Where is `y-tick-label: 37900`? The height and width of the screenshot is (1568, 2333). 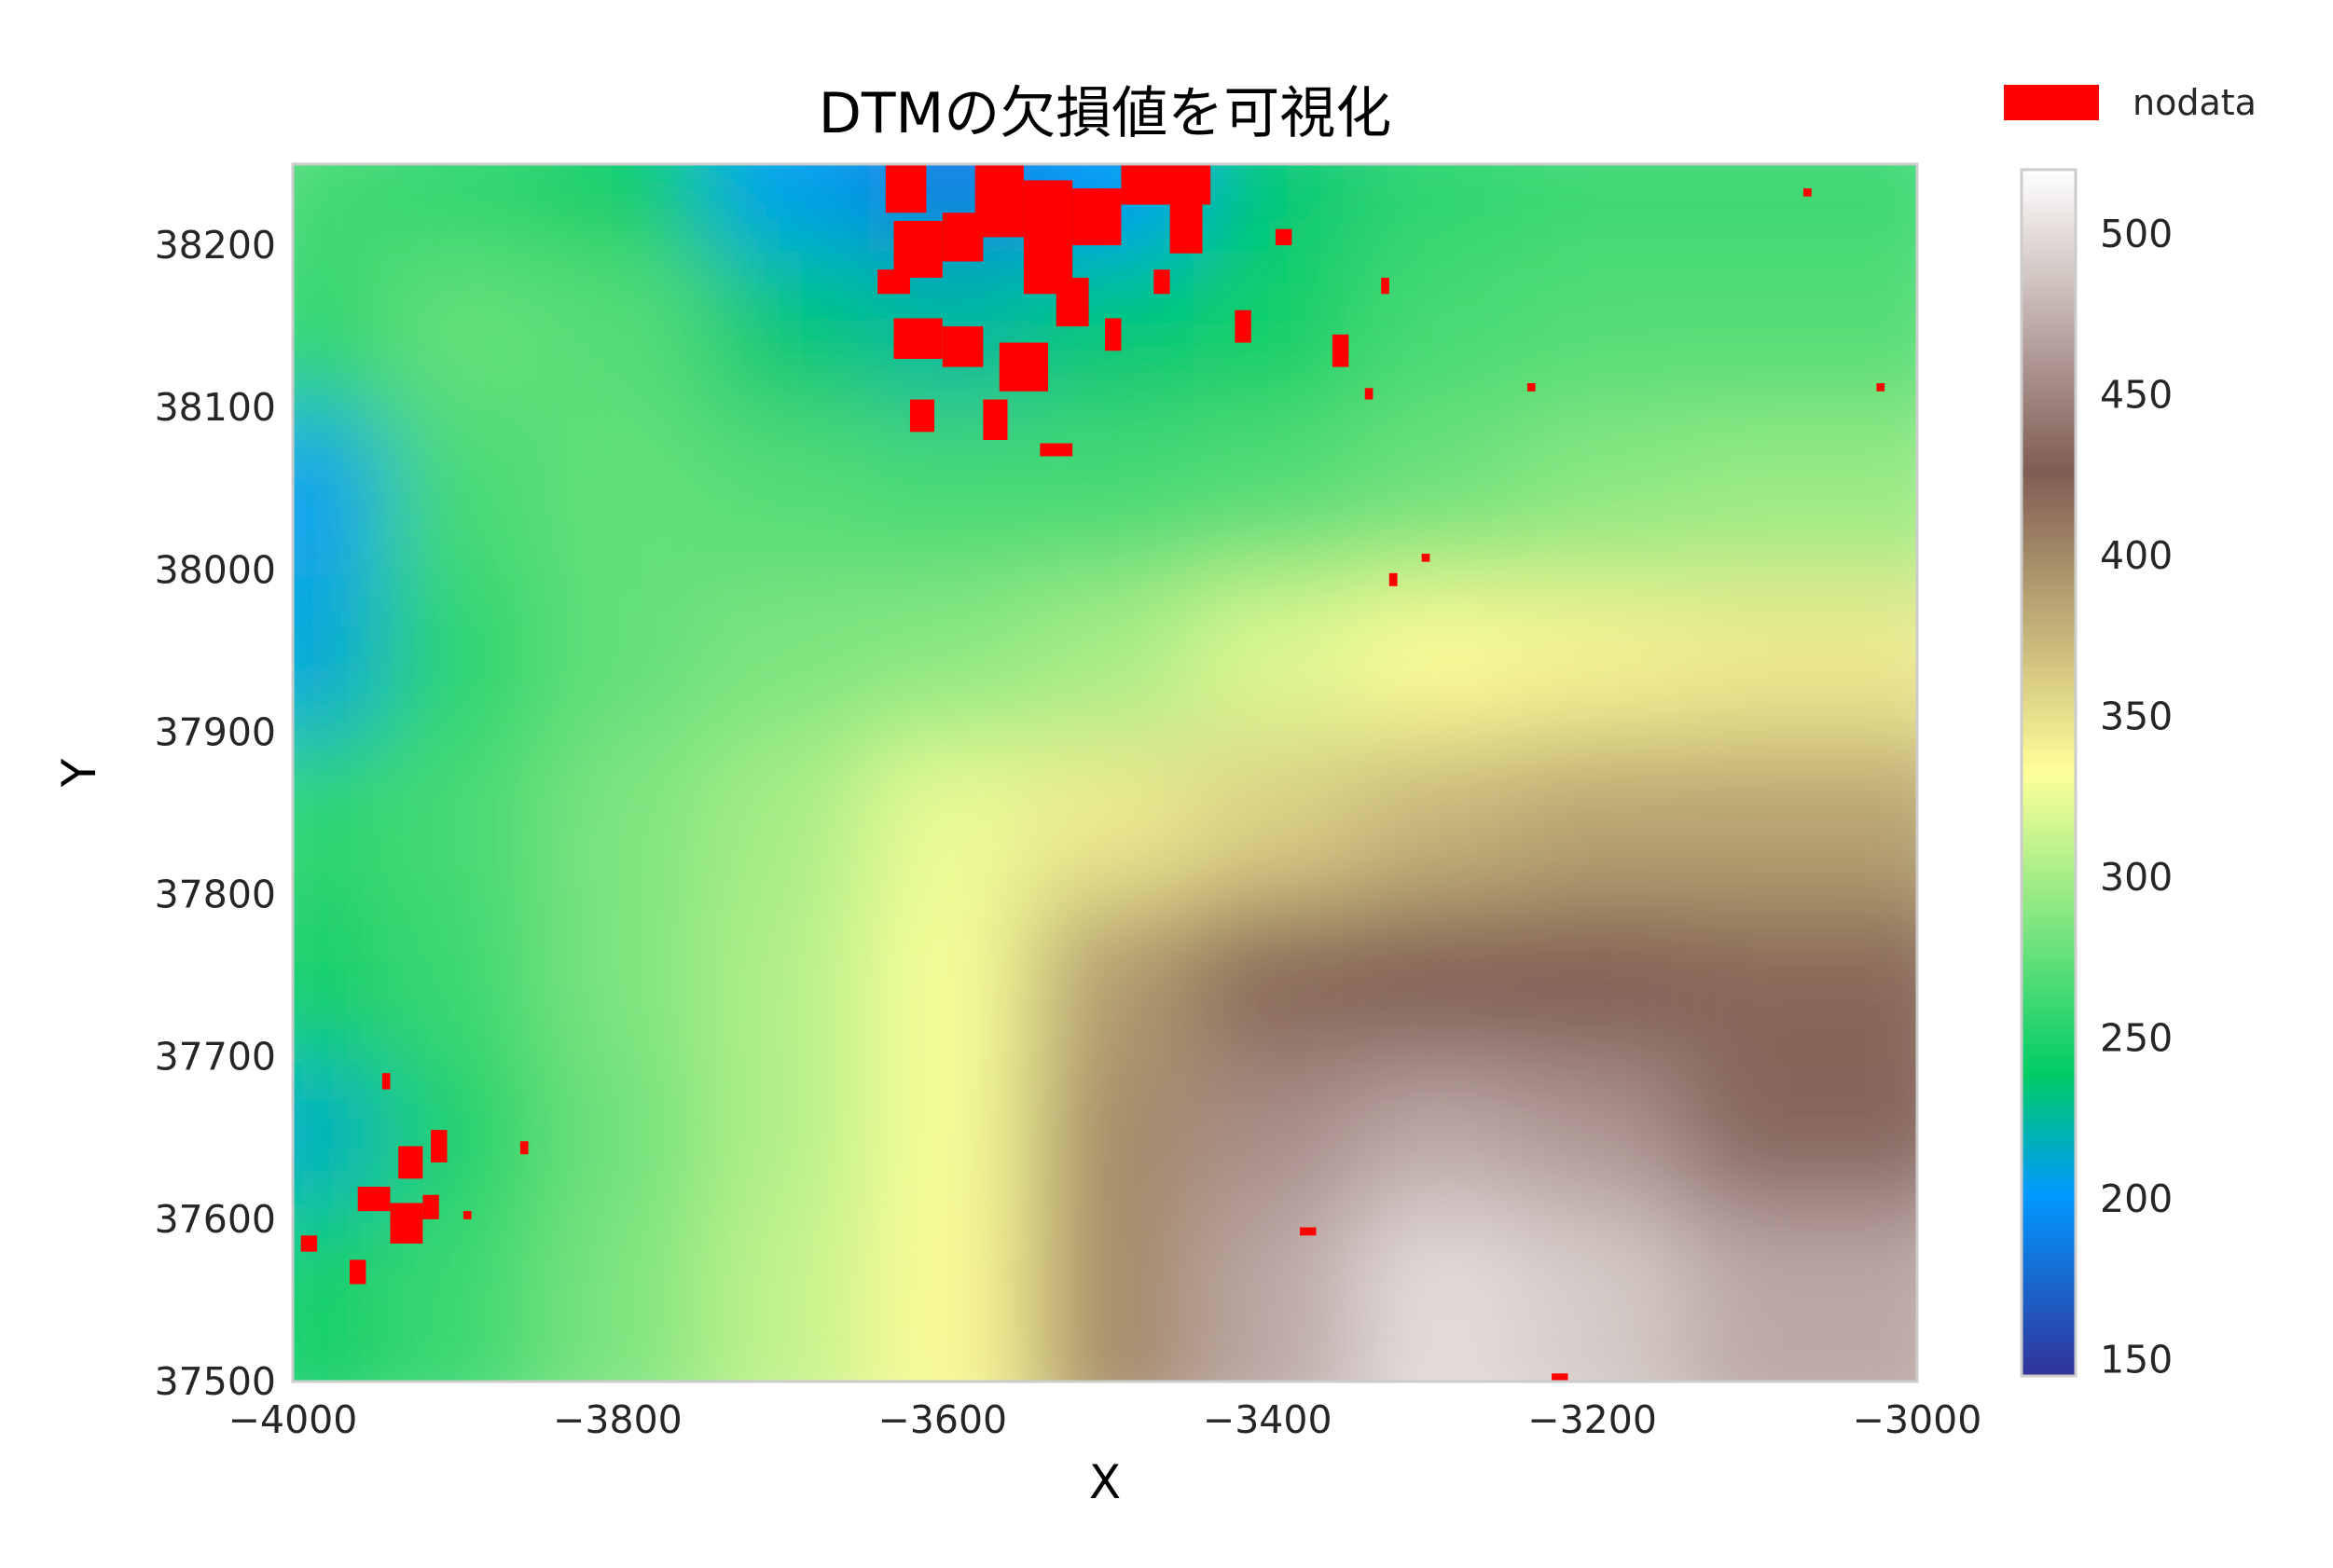
y-tick-label: 37900 is located at coordinates (215, 731).